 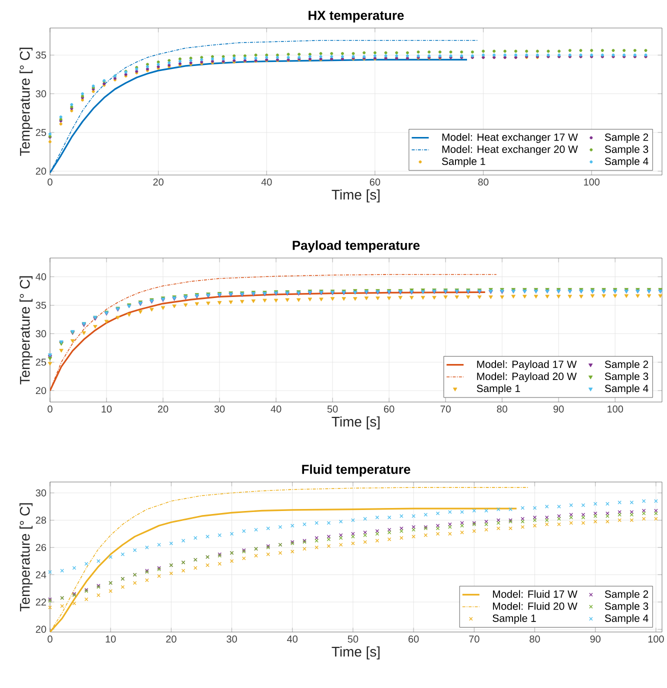 I want to click on legend-label: Model: Payload 17 W, so click(x=527, y=365).